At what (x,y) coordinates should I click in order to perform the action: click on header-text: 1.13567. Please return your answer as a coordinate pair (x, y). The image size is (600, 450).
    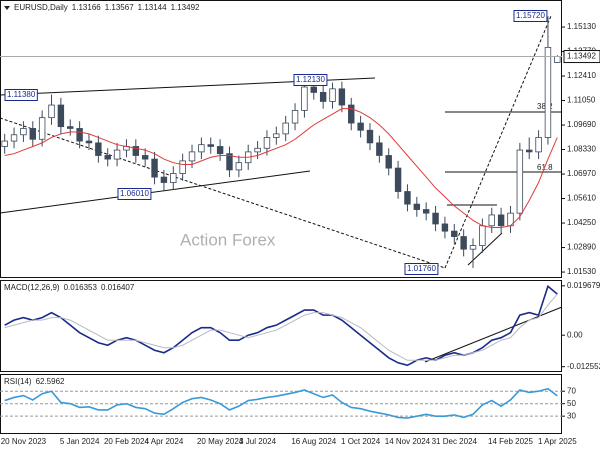
    Looking at the image, I should click on (119, 7).